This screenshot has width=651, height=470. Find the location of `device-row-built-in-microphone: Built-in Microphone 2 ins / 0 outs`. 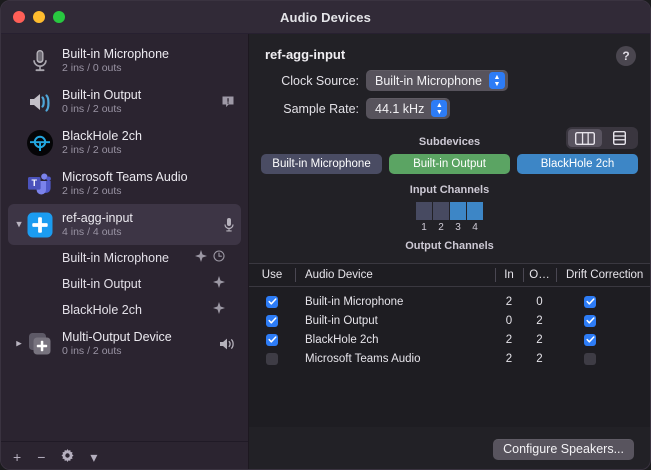

device-row-built-in-microphone: Built-in Microphone 2 ins / 0 outs is located at coordinates (124, 60).